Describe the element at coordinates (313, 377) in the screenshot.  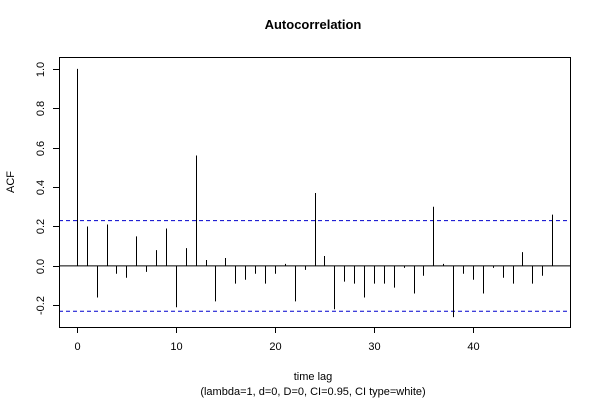
I see `x-axis-label: time lag` at that location.